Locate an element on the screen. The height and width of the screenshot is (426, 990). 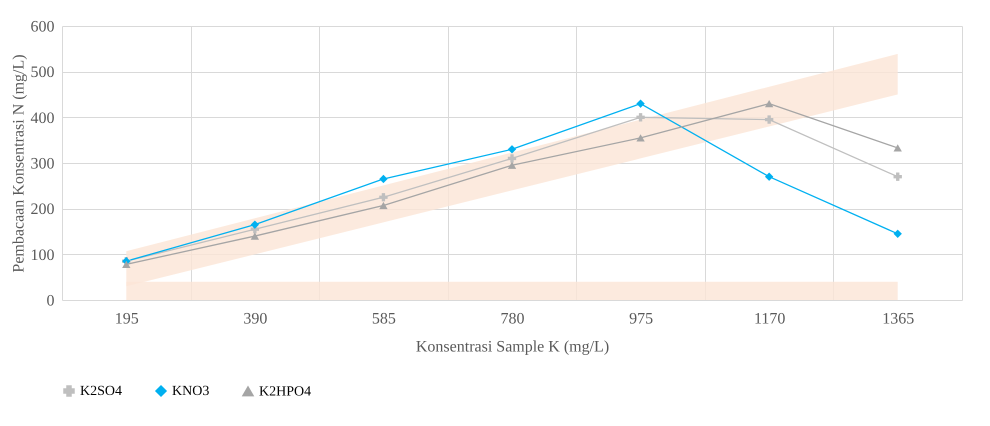
x-tick-label: 585 is located at coordinates (384, 319).